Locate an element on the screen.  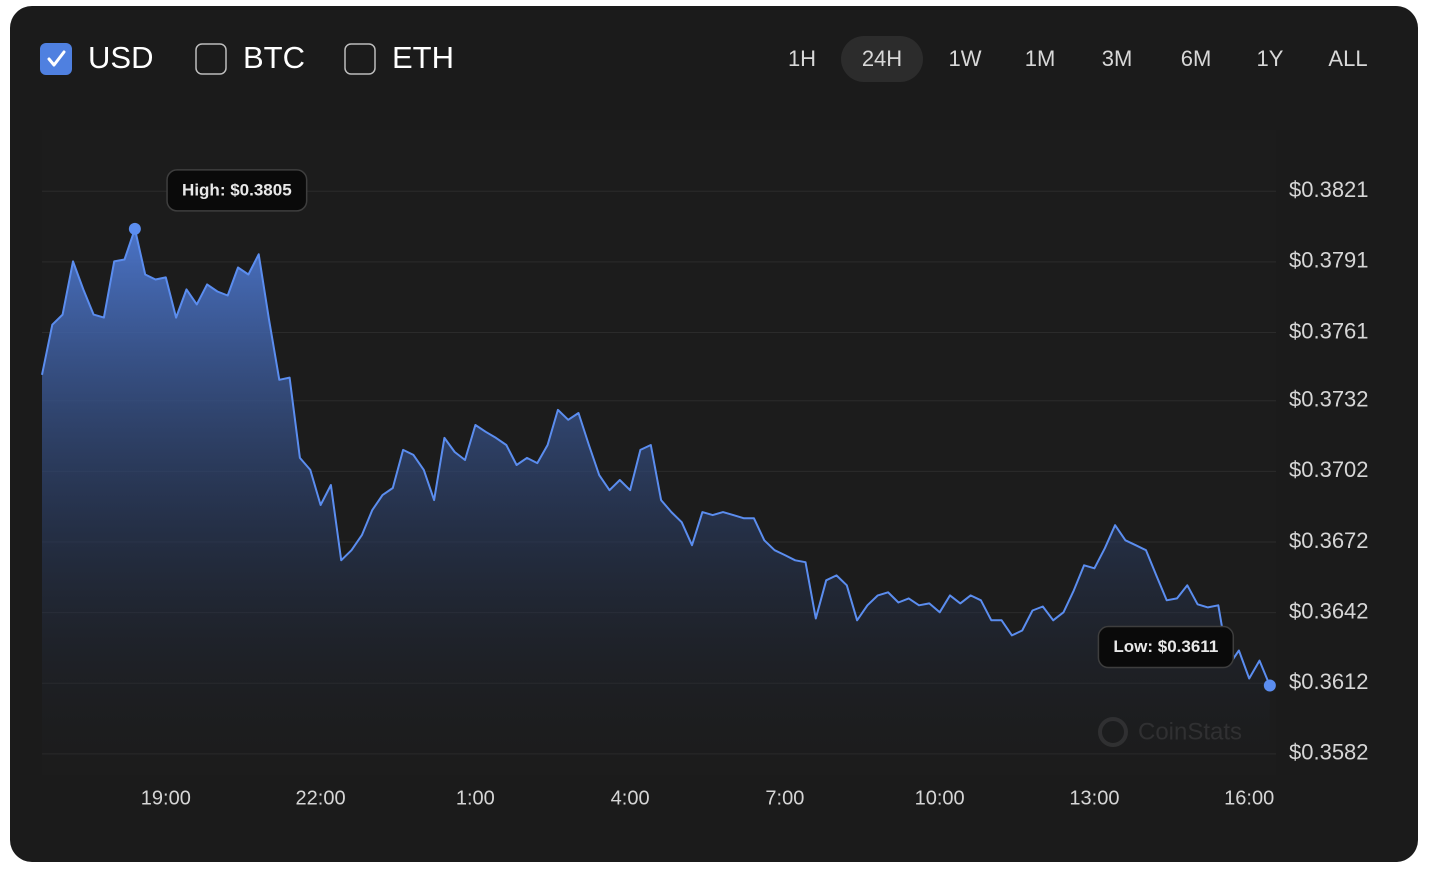
currency-label: ETH is located at coordinates (423, 57).